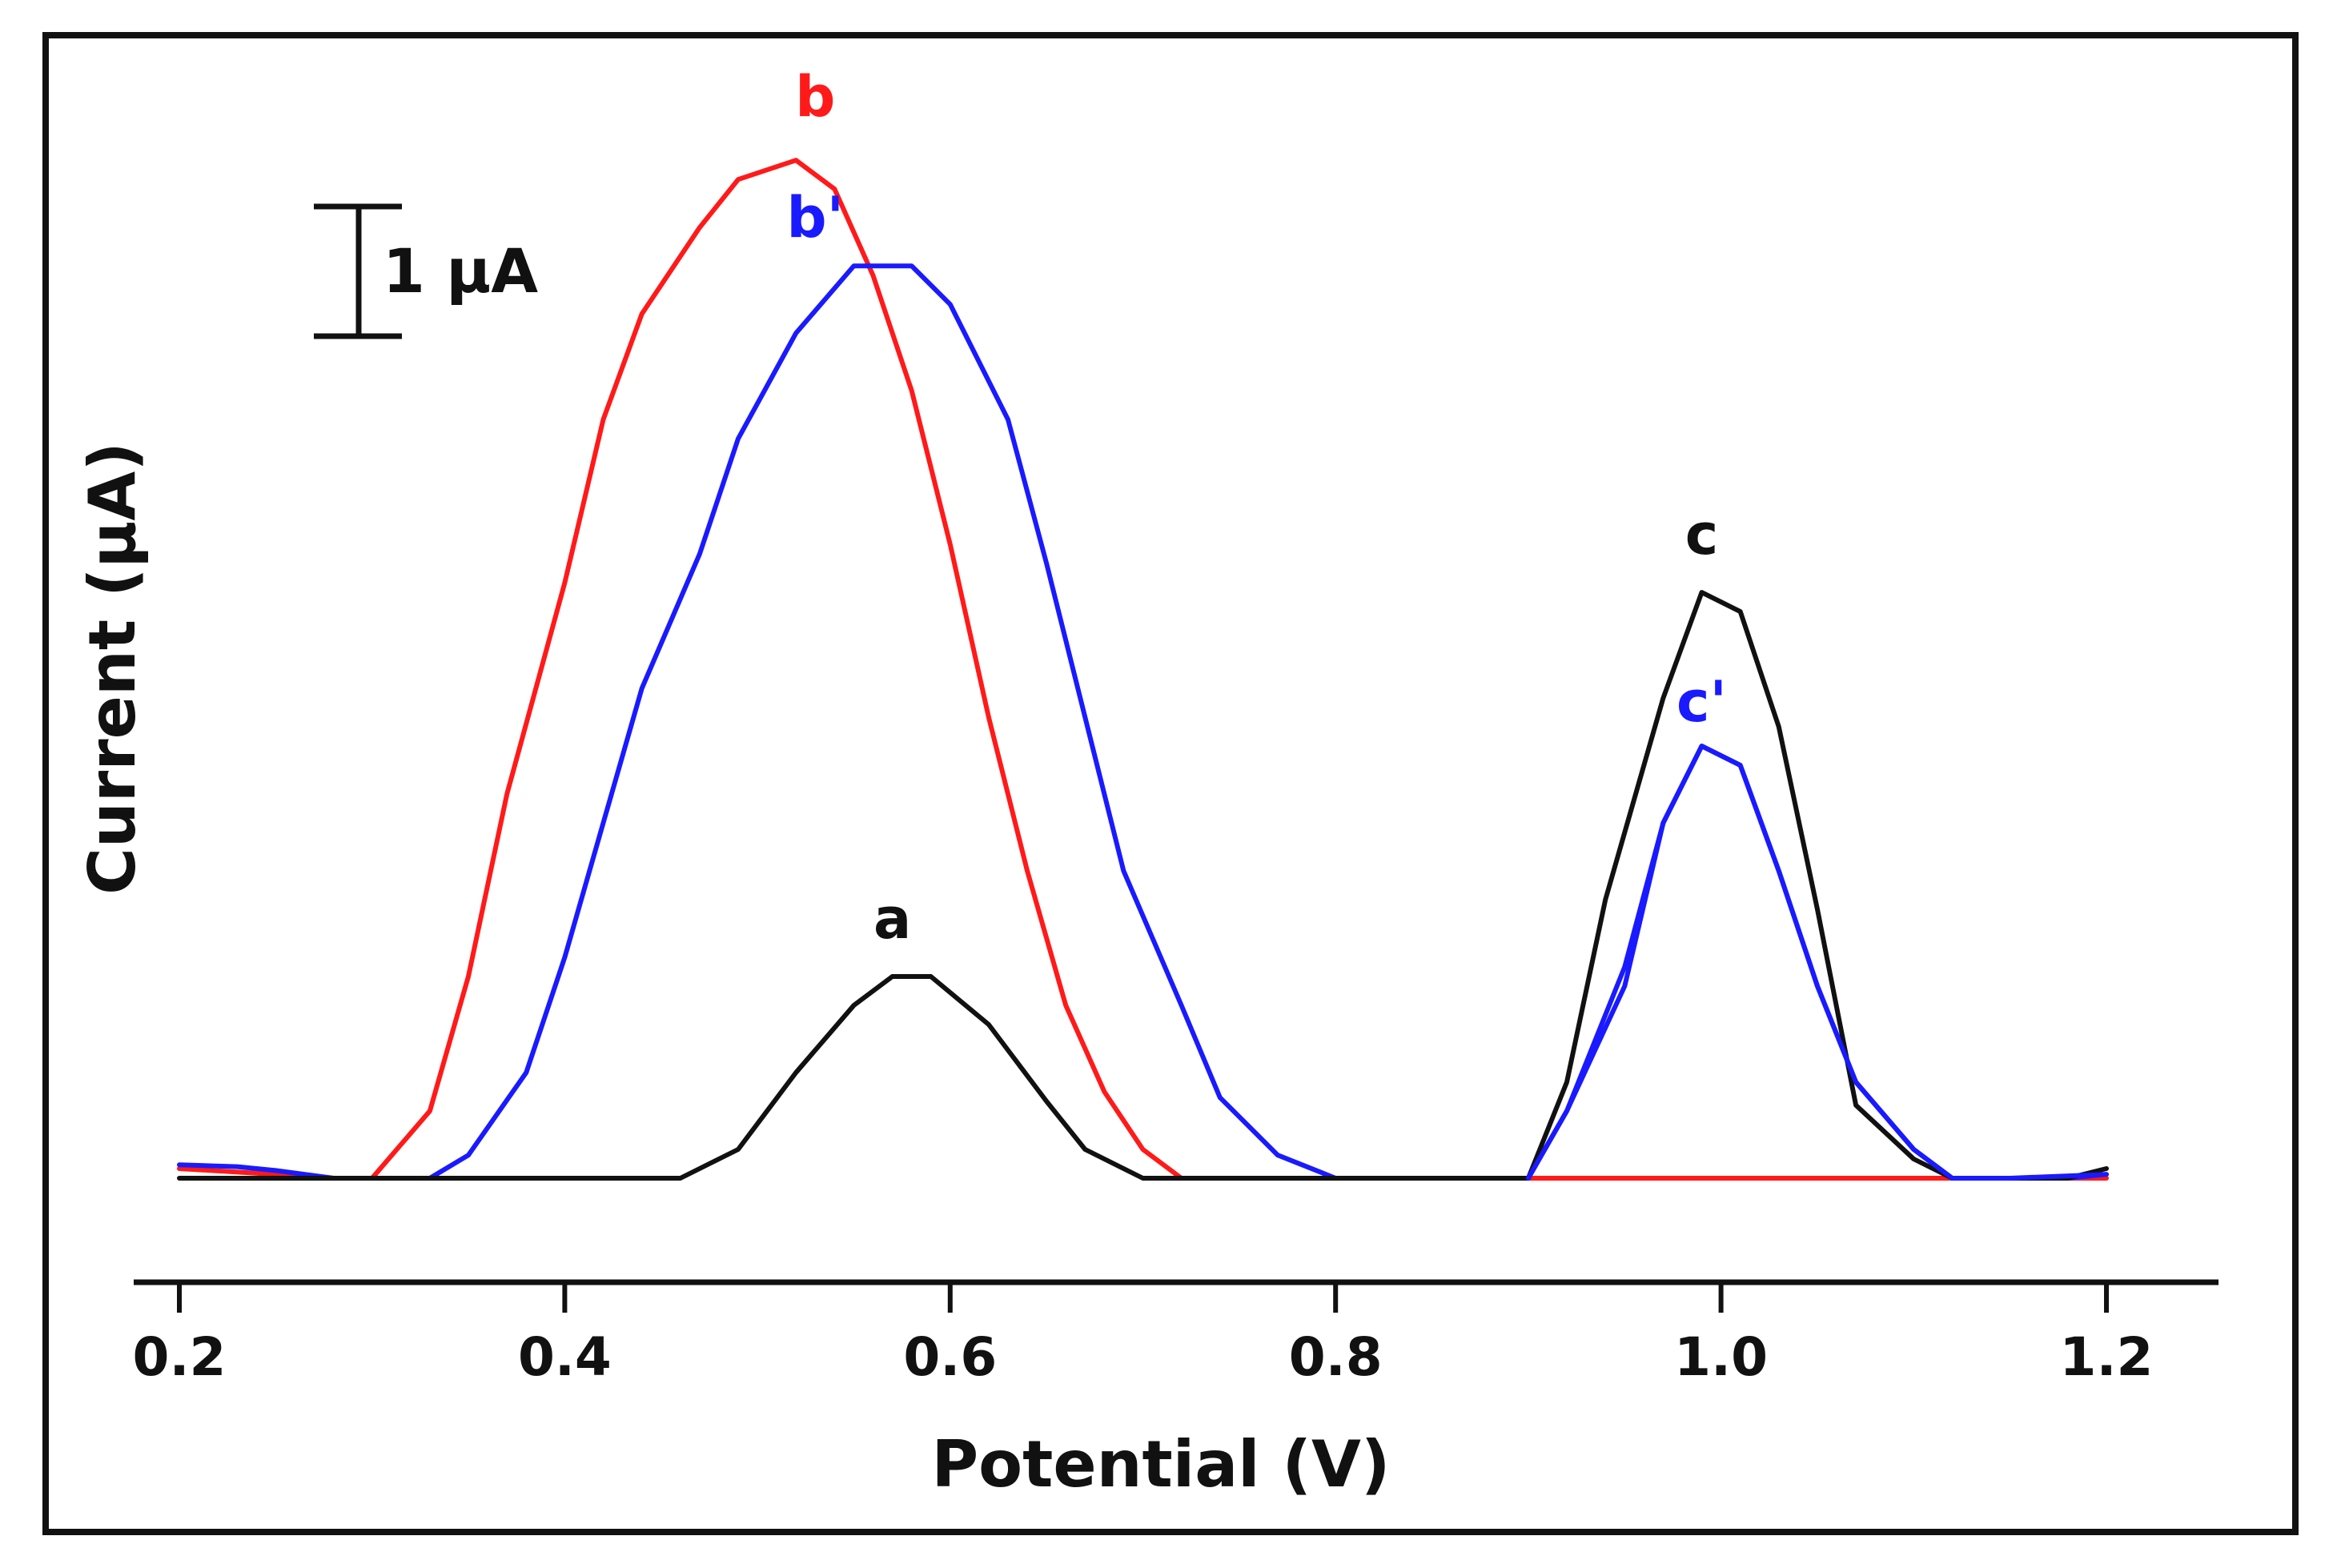  Describe the element at coordinates (854, 1077) in the screenshot. I see `series-line-a` at that location.